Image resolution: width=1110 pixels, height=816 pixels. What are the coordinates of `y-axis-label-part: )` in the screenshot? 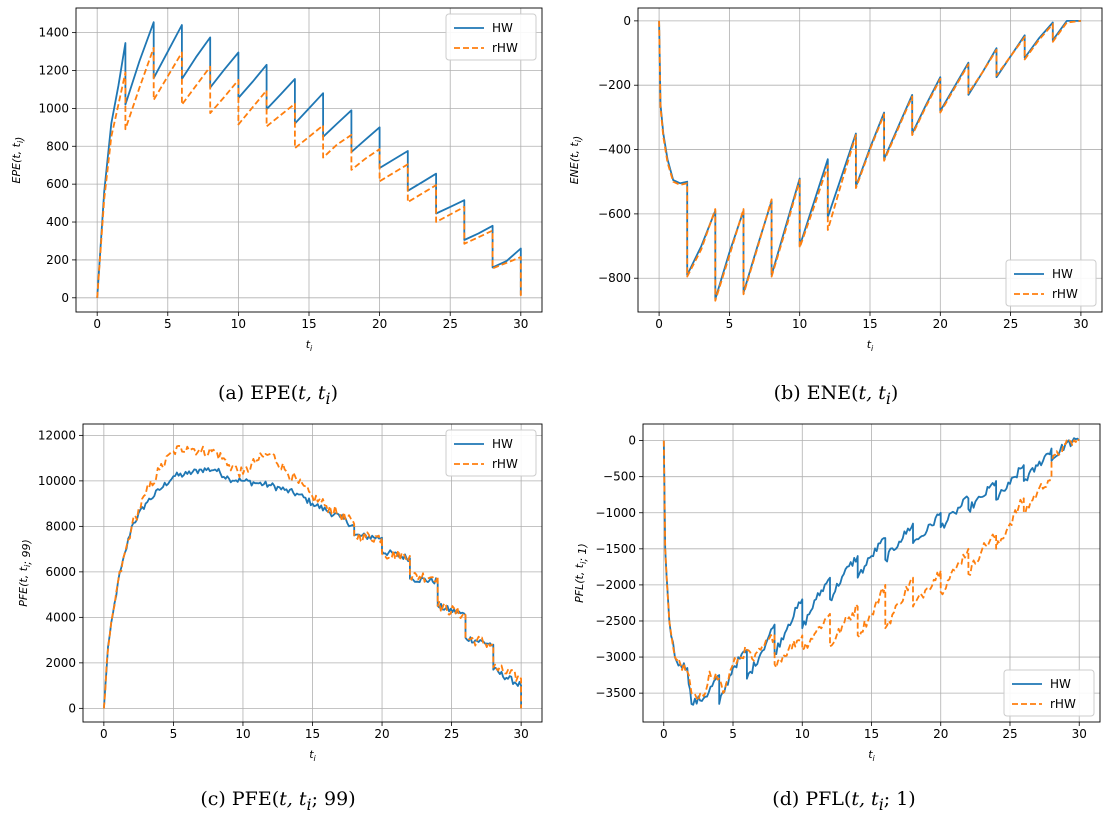 It's located at (577, 138).